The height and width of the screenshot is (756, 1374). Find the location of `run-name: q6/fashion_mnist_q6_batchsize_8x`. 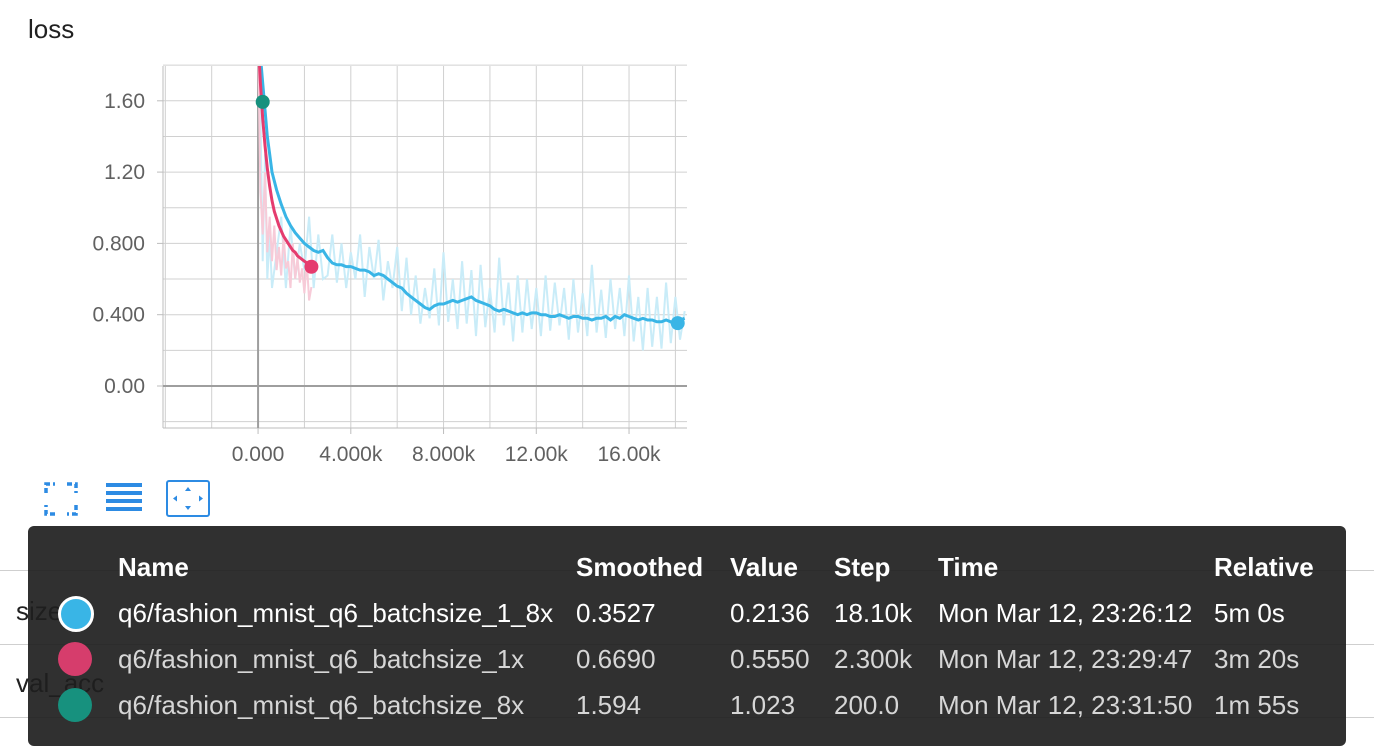

run-name: q6/fashion_mnist_q6_batchsize_8x is located at coordinates (321, 705).